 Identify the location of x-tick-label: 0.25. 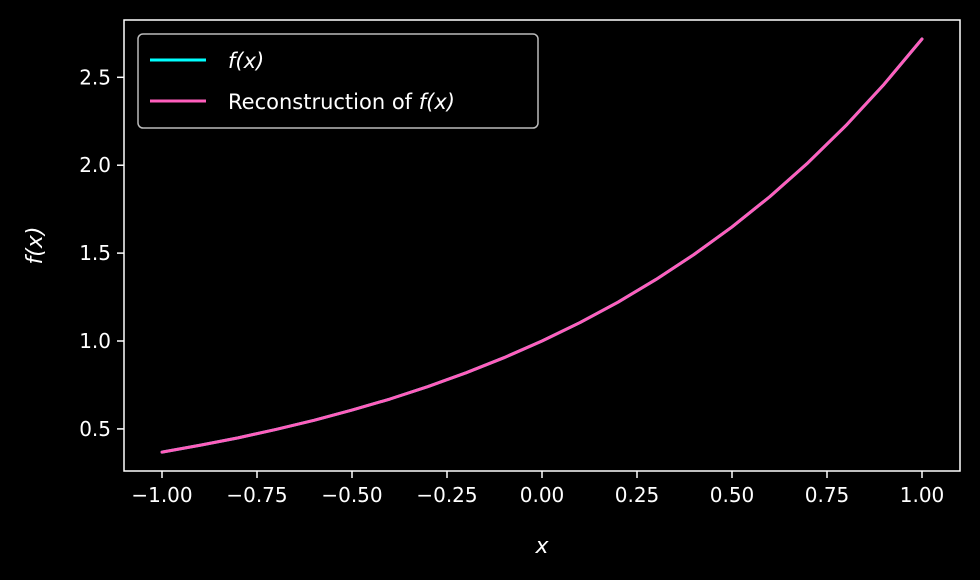
(637, 495).